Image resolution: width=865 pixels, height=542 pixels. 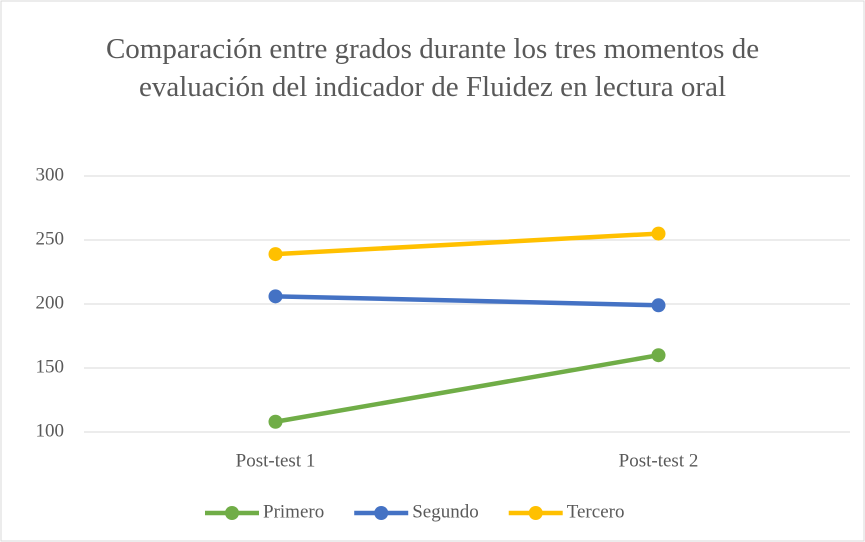 What do you see at coordinates (445, 511) in the screenshot?
I see `legend-label: Segundo` at bounding box center [445, 511].